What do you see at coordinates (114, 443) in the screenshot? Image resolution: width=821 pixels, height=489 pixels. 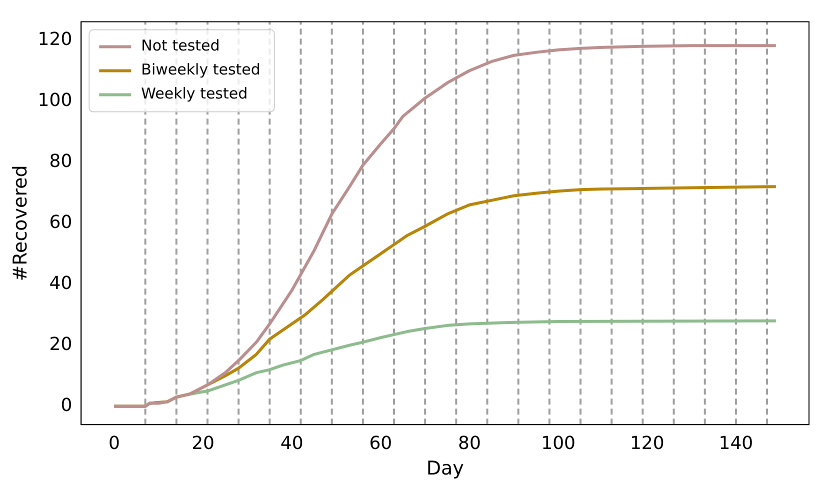 I see `x-tick-label: 0` at bounding box center [114, 443].